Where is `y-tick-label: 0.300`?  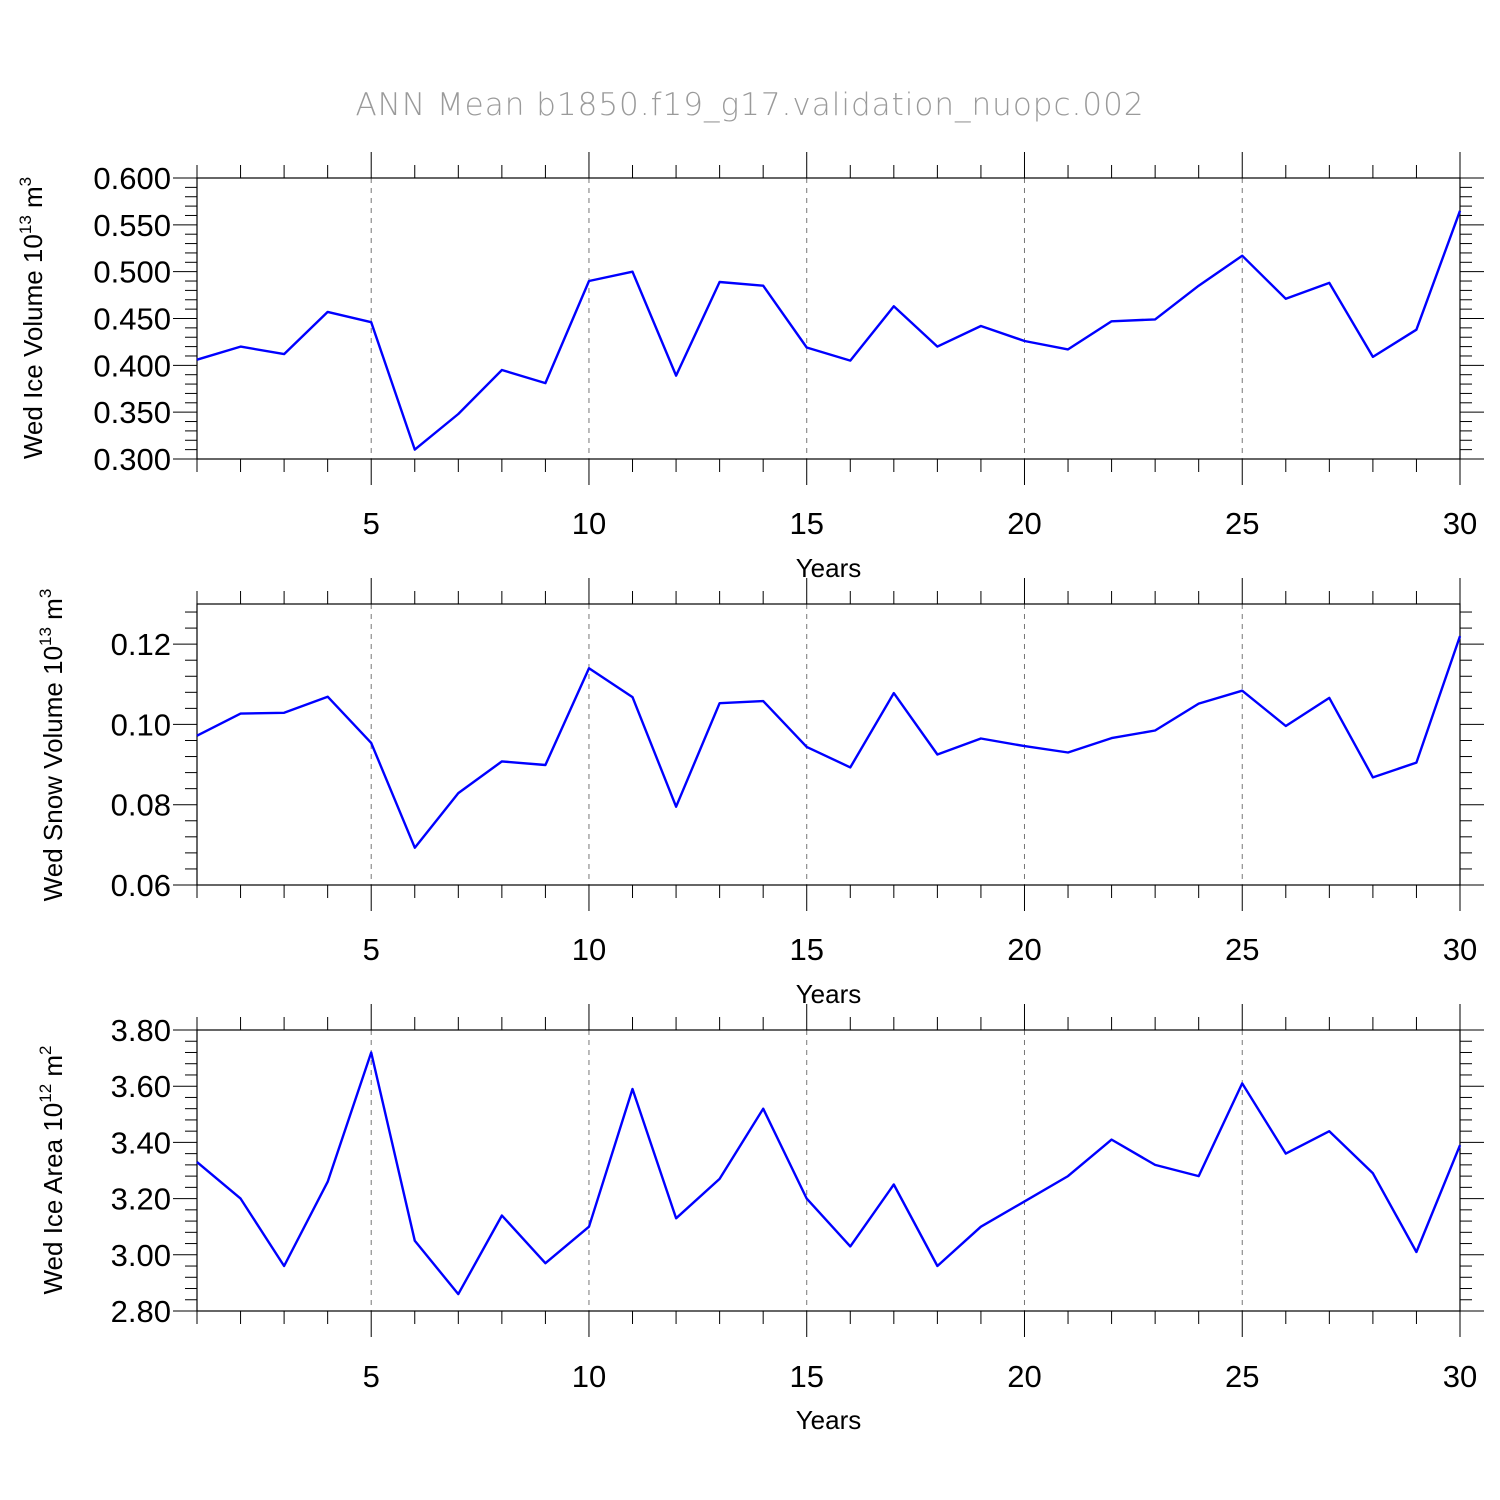
y-tick-label: 0.300 is located at coordinates (132, 459).